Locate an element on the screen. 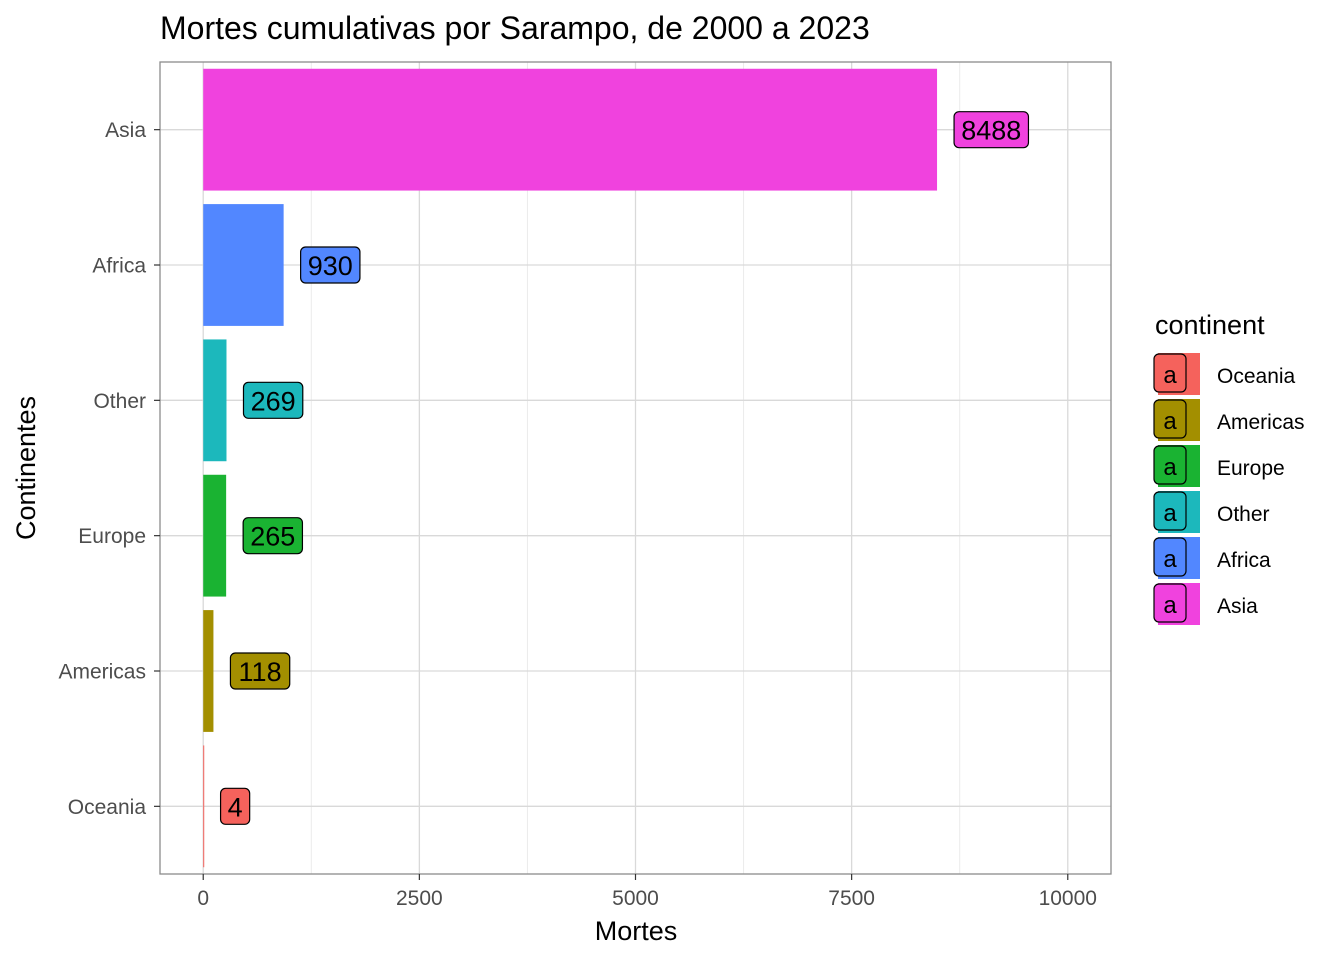  data-label-americas: 118 is located at coordinates (260, 672).